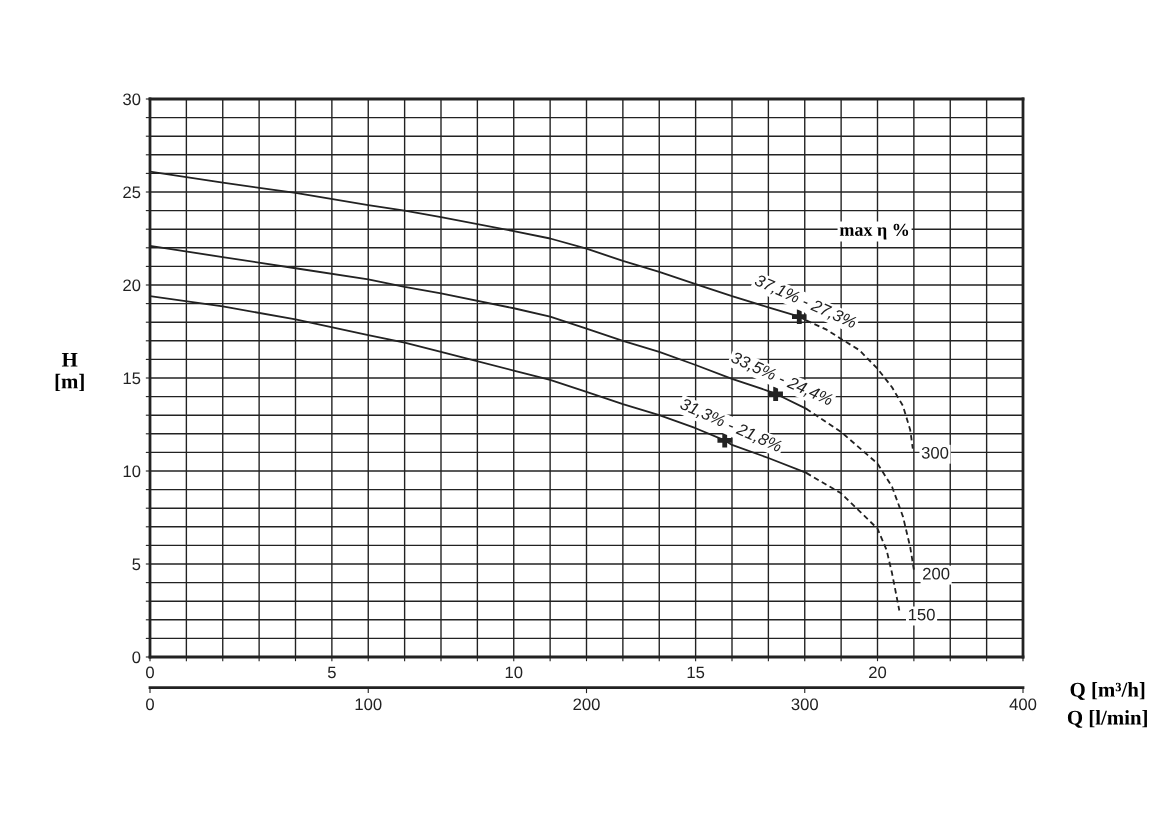  What do you see at coordinates (132, 378) in the screenshot?
I see `y-tick-label: 15` at bounding box center [132, 378].